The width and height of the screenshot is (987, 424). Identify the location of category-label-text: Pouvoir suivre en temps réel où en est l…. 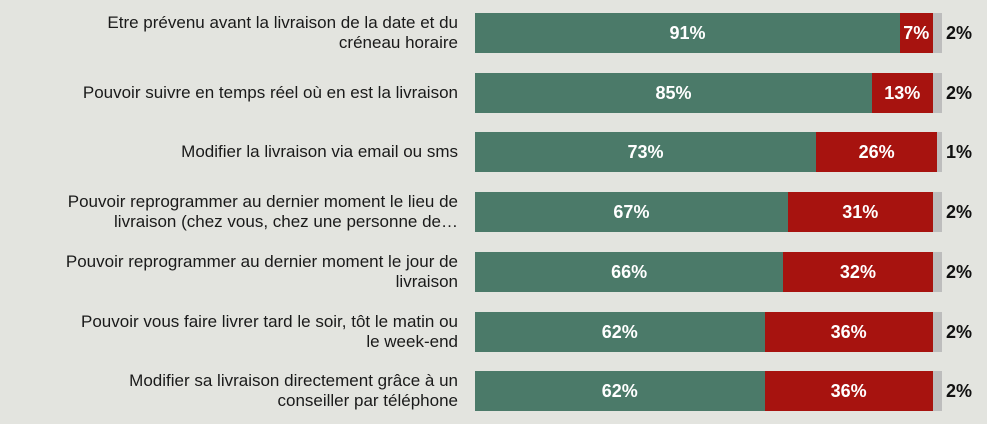
(270, 92).